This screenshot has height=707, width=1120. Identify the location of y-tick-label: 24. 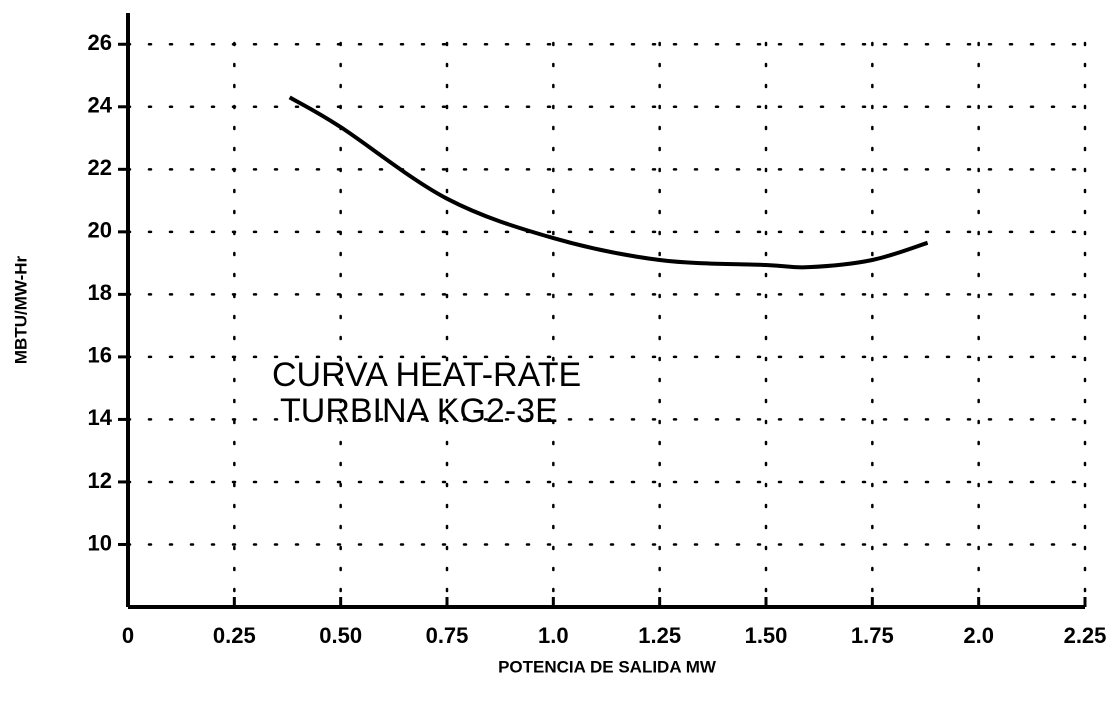
(100, 105).